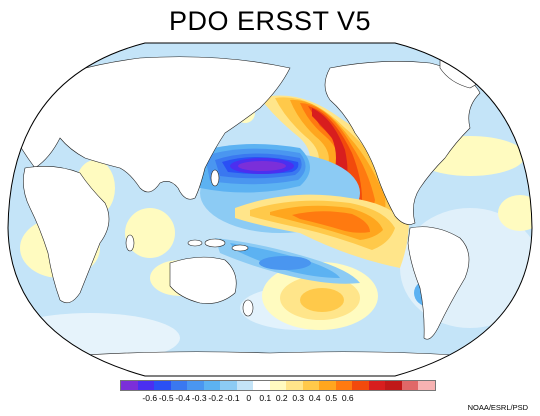 Image resolution: width=540 pixels, height=416 pixels. I want to click on credit-text: NOAA/ESRL/PSD, so click(497, 407).